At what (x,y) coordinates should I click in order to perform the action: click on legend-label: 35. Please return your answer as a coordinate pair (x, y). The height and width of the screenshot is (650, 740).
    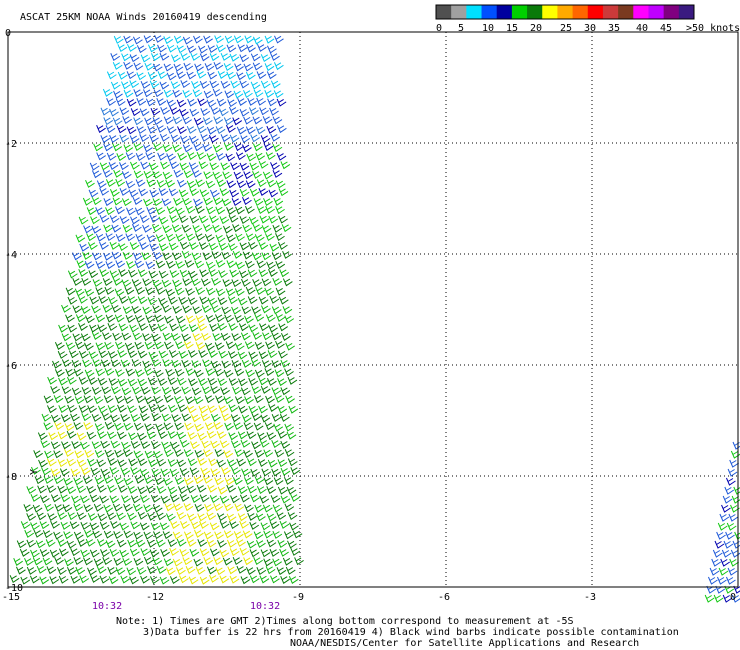
    Looking at the image, I should click on (614, 28).